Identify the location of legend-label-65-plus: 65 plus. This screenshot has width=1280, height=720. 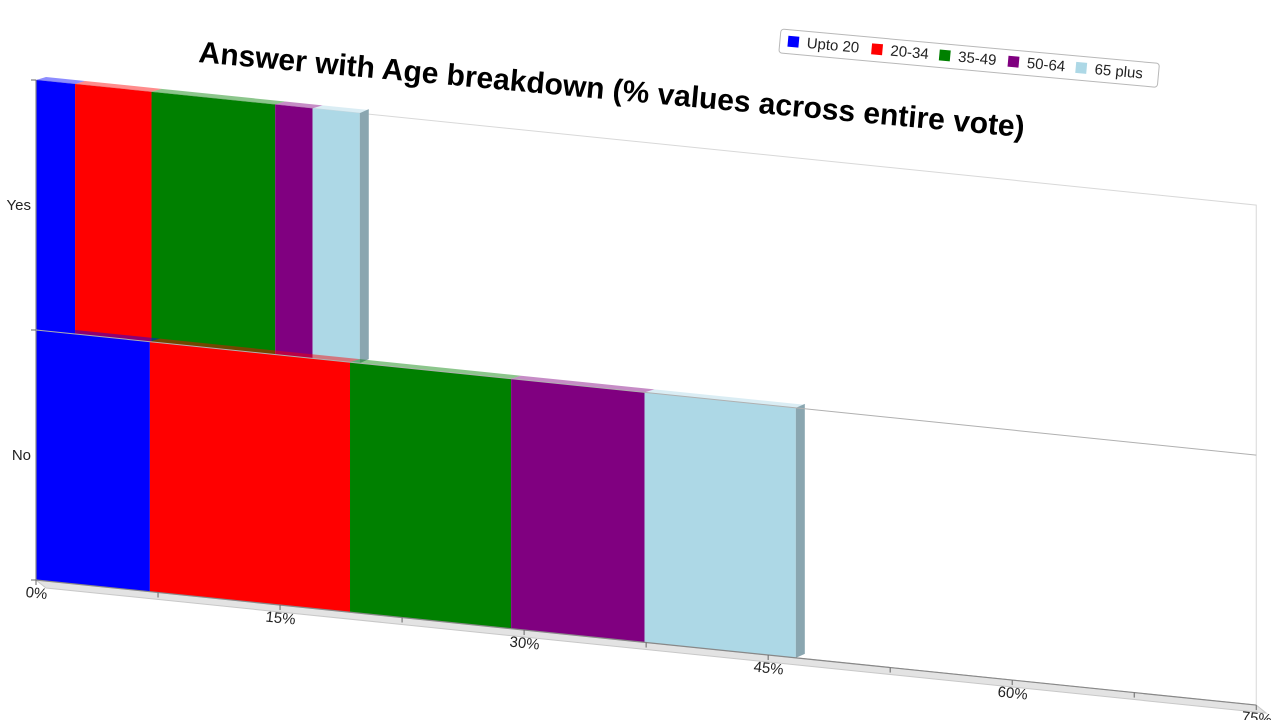
(1119, 71).